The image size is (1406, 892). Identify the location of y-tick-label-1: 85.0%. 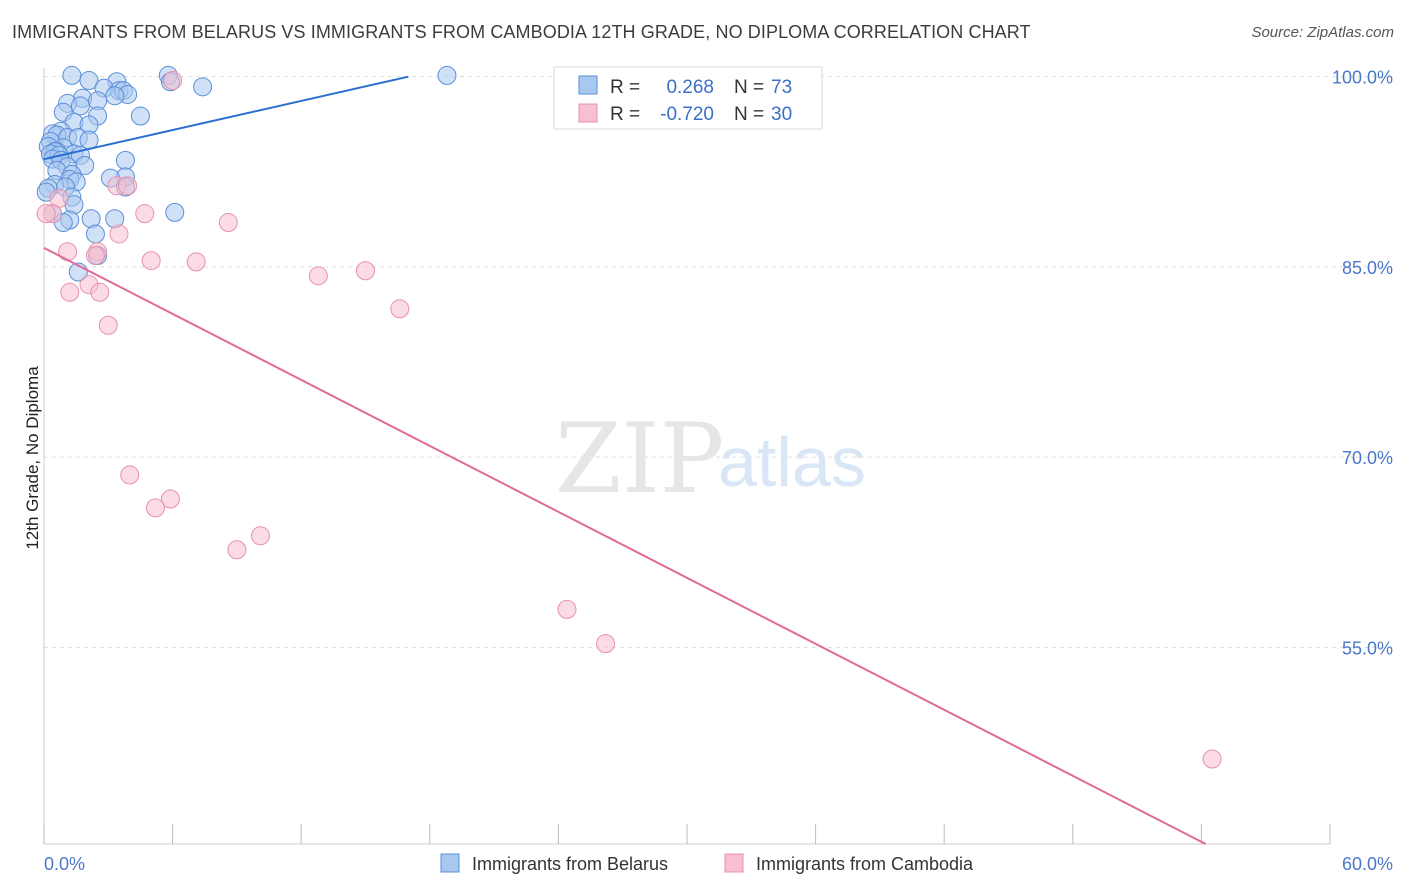
(1367, 268).